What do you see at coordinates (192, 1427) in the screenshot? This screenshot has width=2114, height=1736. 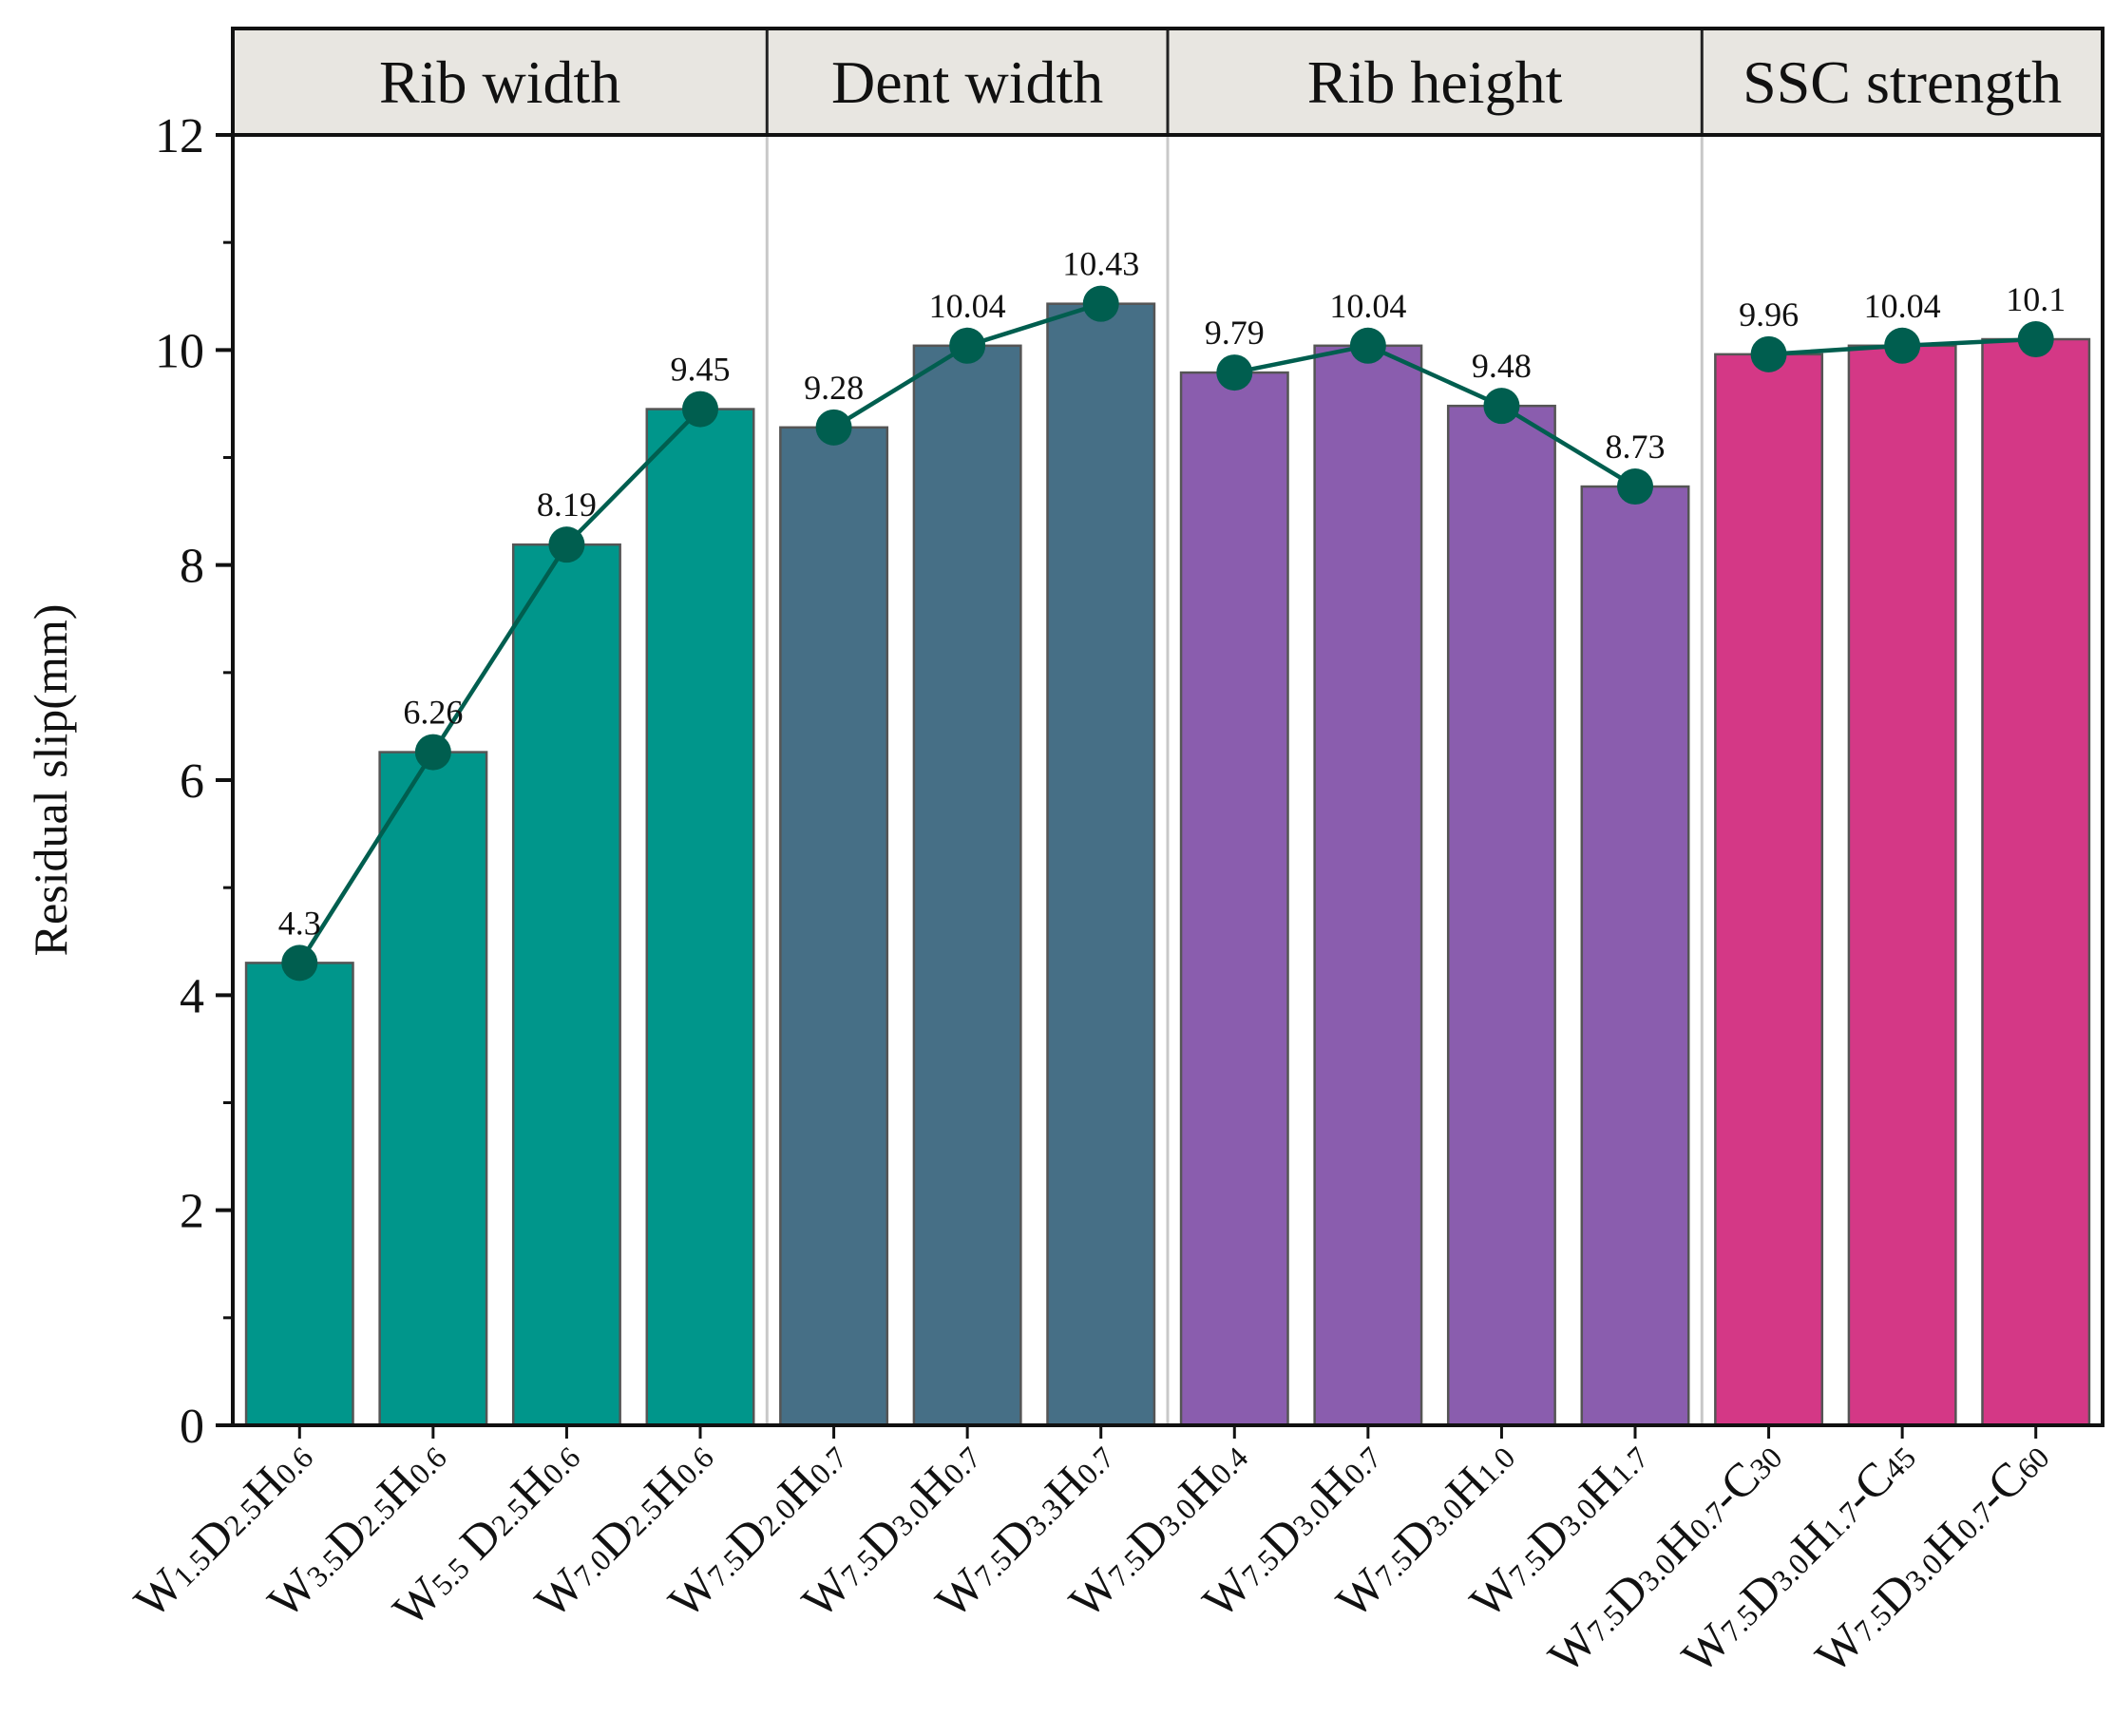 I see `y-tick-label: 0` at bounding box center [192, 1427].